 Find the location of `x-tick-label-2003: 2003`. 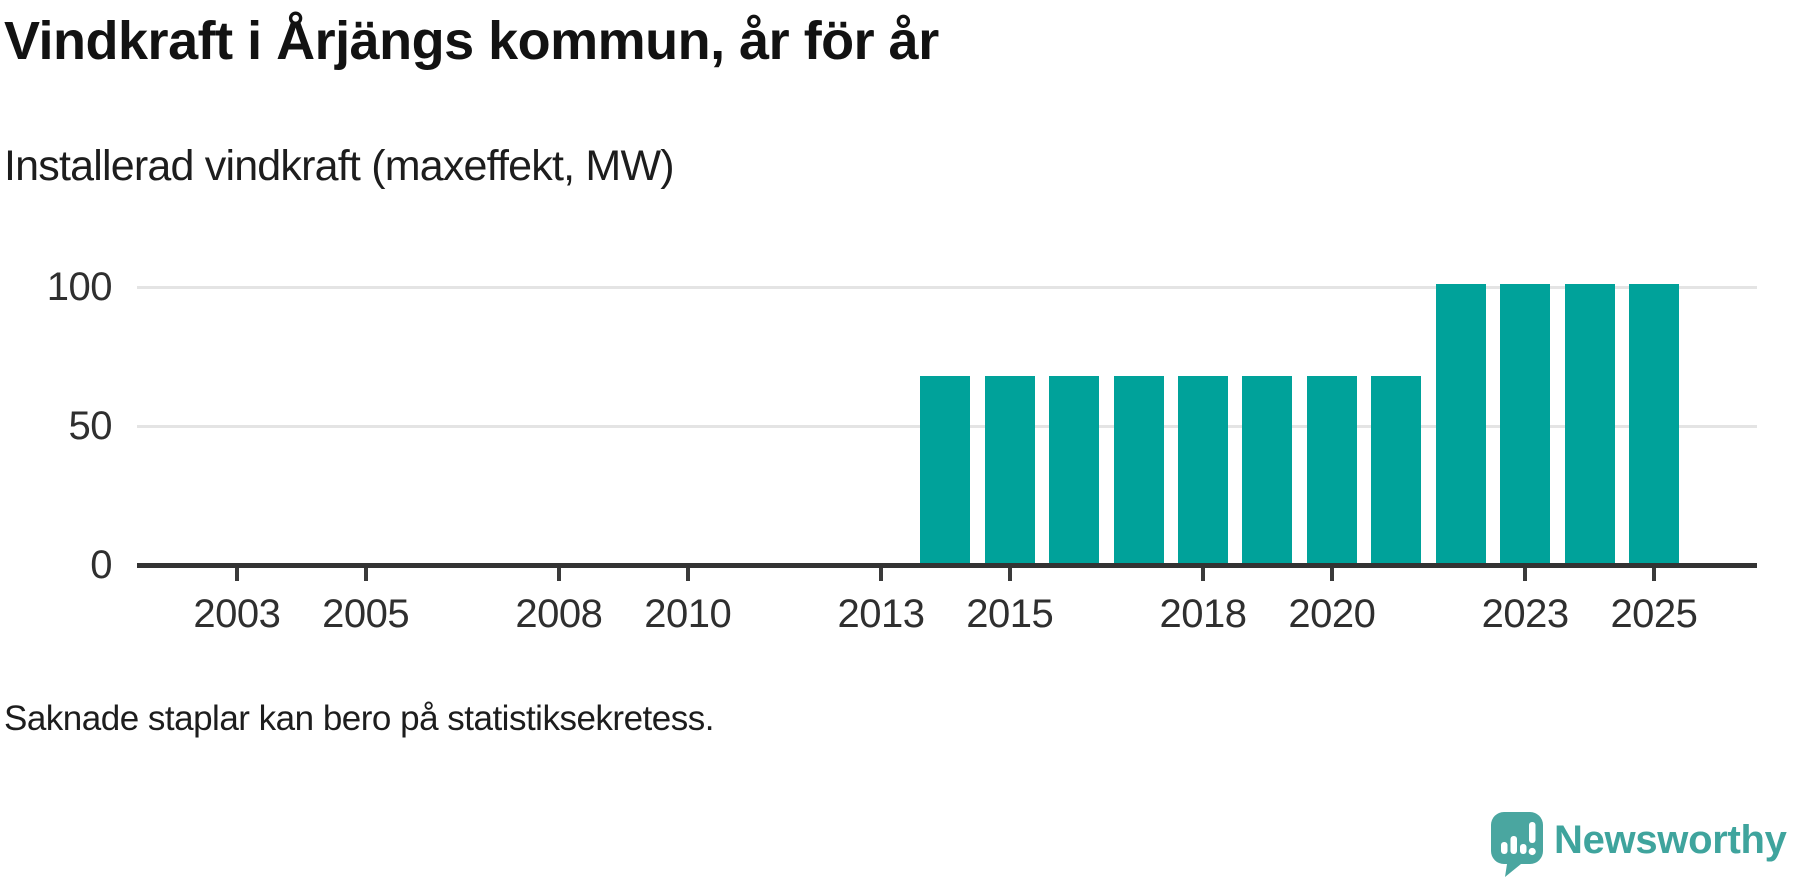

x-tick-label-2003: 2003 is located at coordinates (237, 614).